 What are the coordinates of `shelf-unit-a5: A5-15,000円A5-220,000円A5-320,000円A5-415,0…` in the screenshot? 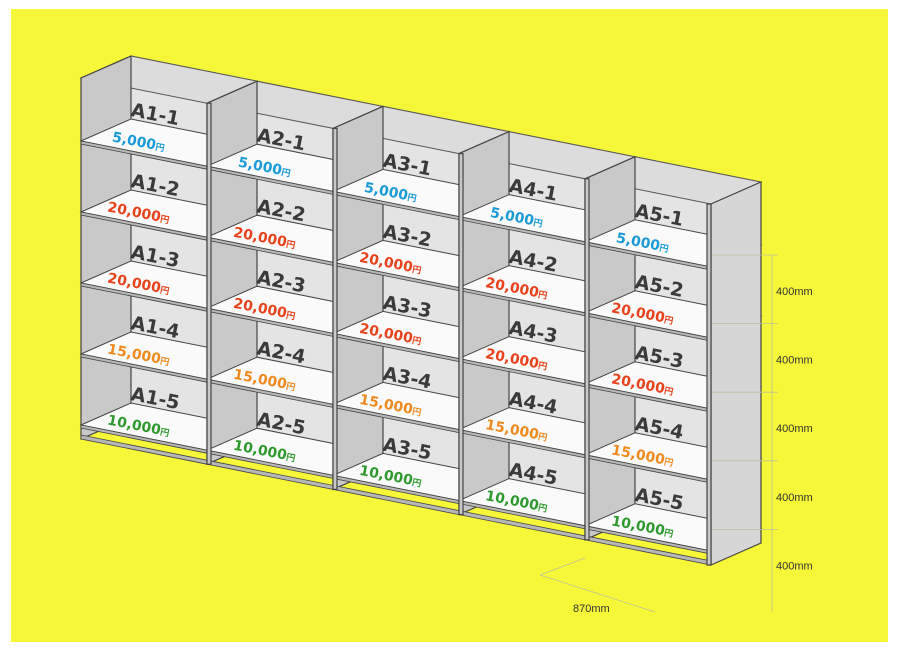 It's located at (673, 360).